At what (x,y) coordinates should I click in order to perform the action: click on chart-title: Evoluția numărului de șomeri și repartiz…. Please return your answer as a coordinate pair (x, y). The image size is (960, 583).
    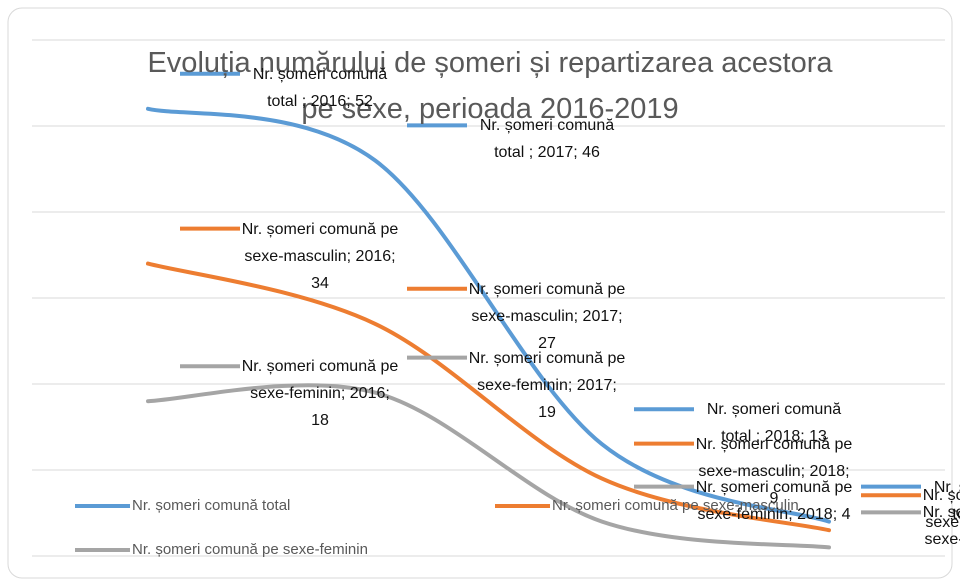
    Looking at the image, I should click on (490, 86).